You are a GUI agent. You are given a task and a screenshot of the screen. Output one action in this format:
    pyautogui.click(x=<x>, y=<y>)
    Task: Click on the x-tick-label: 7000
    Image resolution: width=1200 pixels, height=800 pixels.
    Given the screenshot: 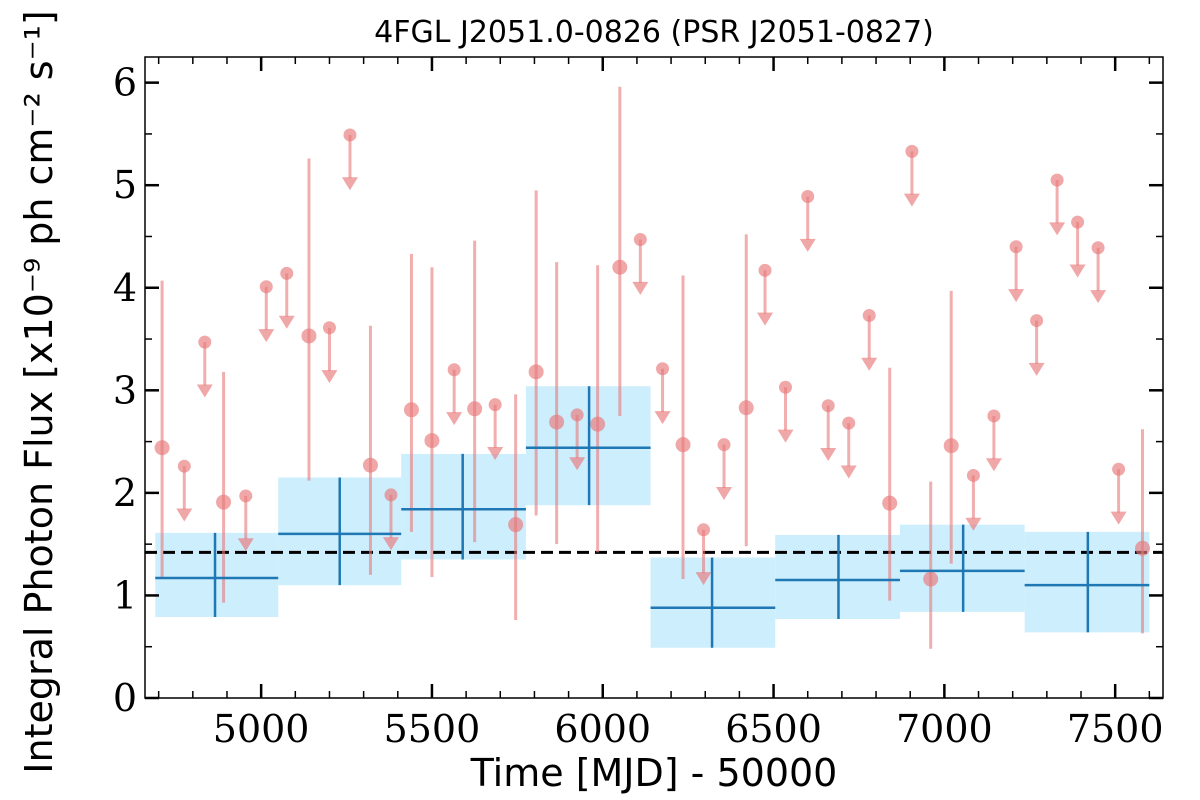 What is the action you would take?
    pyautogui.click(x=944, y=729)
    